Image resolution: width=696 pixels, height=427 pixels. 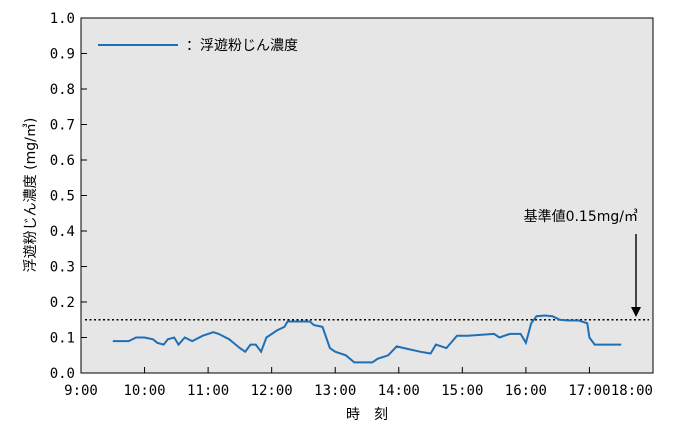 What do you see at coordinates (208, 391) in the screenshot?
I see `x-tick-label: 11:00` at bounding box center [208, 391].